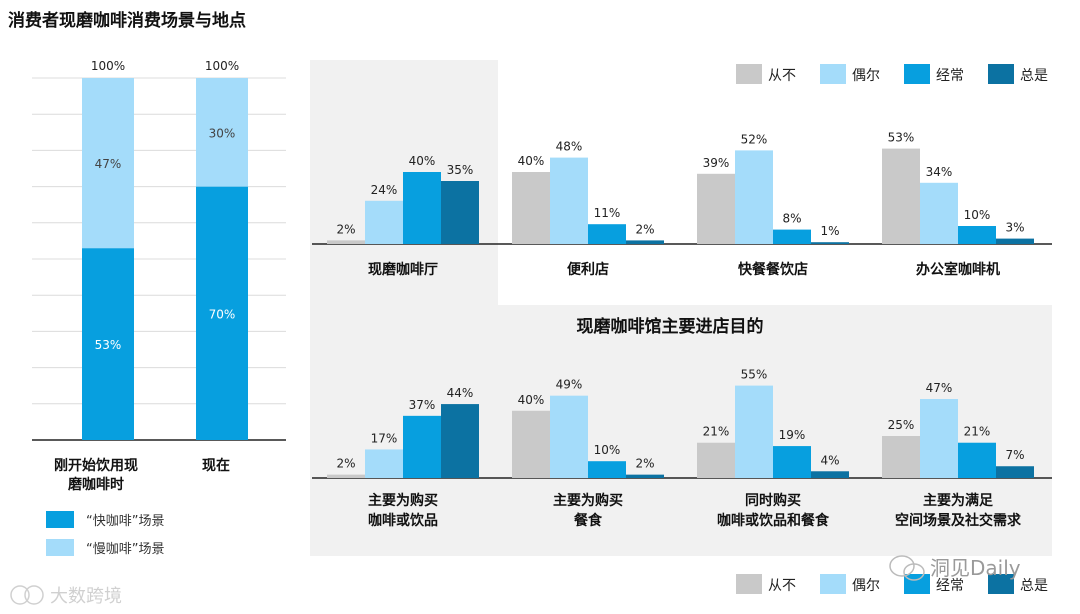 Image resolution: width=1080 pixels, height=614 pixels. Describe the element at coordinates (939, 172) in the screenshot. I see `data-label: 34%` at that location.